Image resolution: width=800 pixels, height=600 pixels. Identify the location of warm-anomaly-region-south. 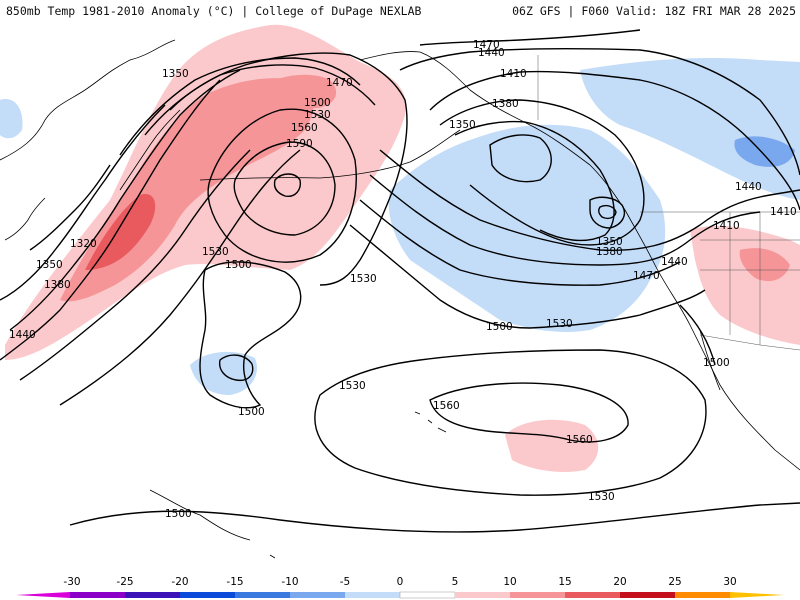
(552, 445).